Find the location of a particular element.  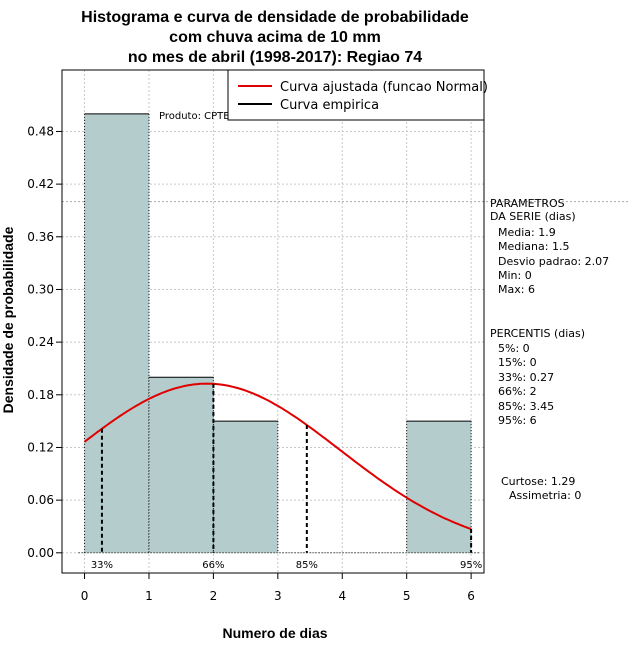

legend-normal-label: Curva ajustada (funcao Normal) is located at coordinates (384, 87).